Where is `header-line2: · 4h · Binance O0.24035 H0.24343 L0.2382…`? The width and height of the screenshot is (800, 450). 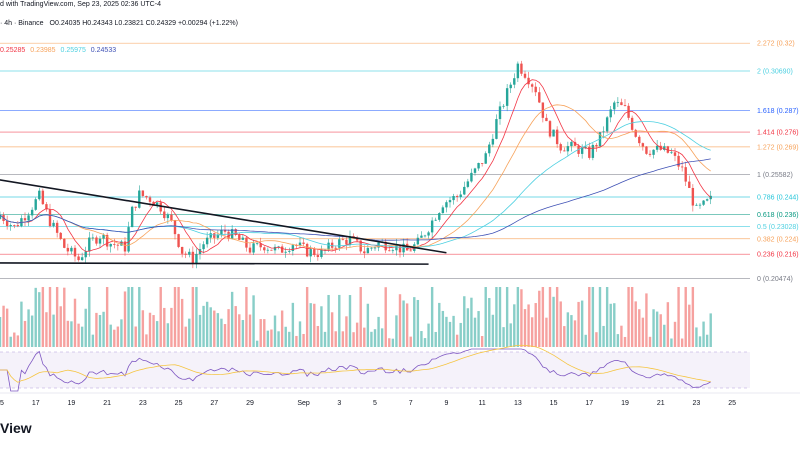 header-line2: · 4h · Binance O0.24035 H0.24343 L0.2382… is located at coordinates (119, 23).